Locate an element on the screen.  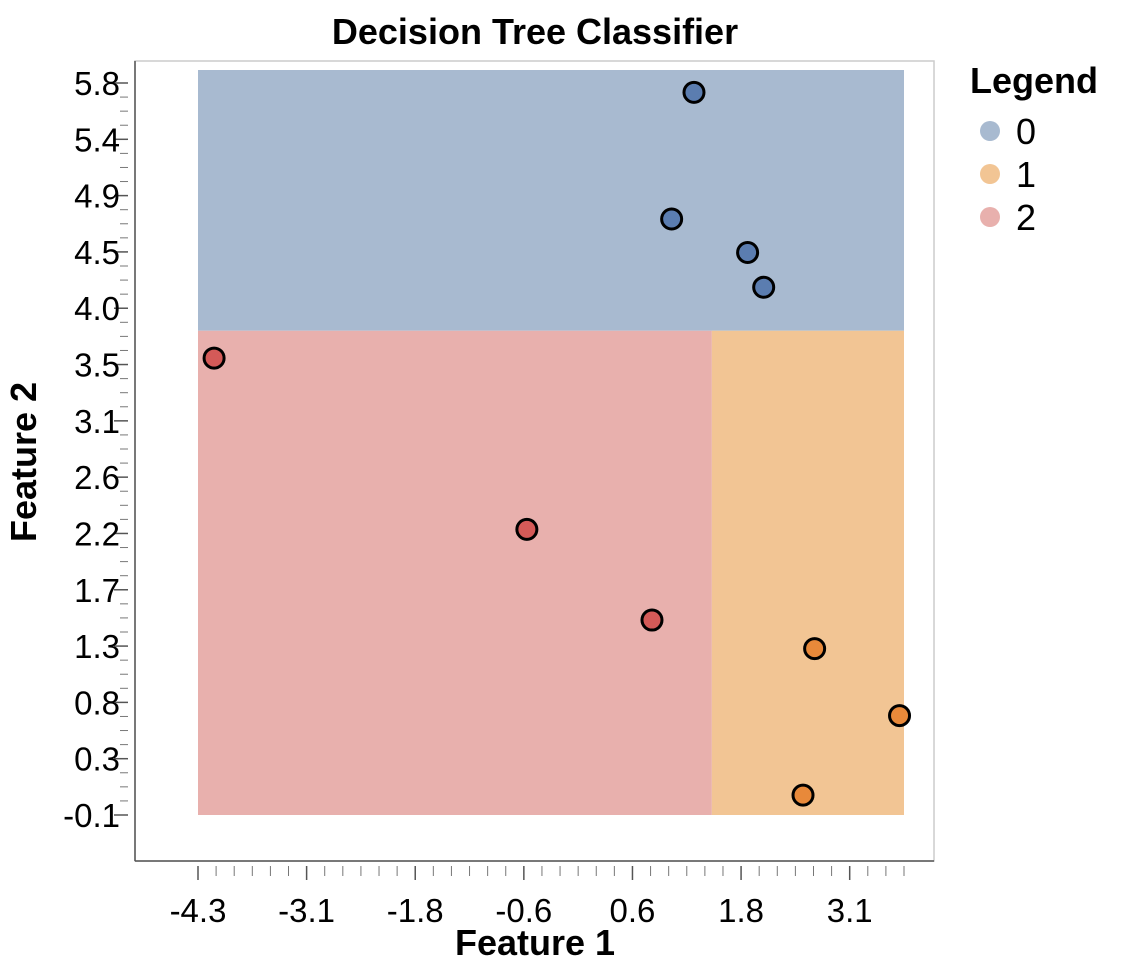
y-tick-label: 3.1 is located at coordinates (97, 421).